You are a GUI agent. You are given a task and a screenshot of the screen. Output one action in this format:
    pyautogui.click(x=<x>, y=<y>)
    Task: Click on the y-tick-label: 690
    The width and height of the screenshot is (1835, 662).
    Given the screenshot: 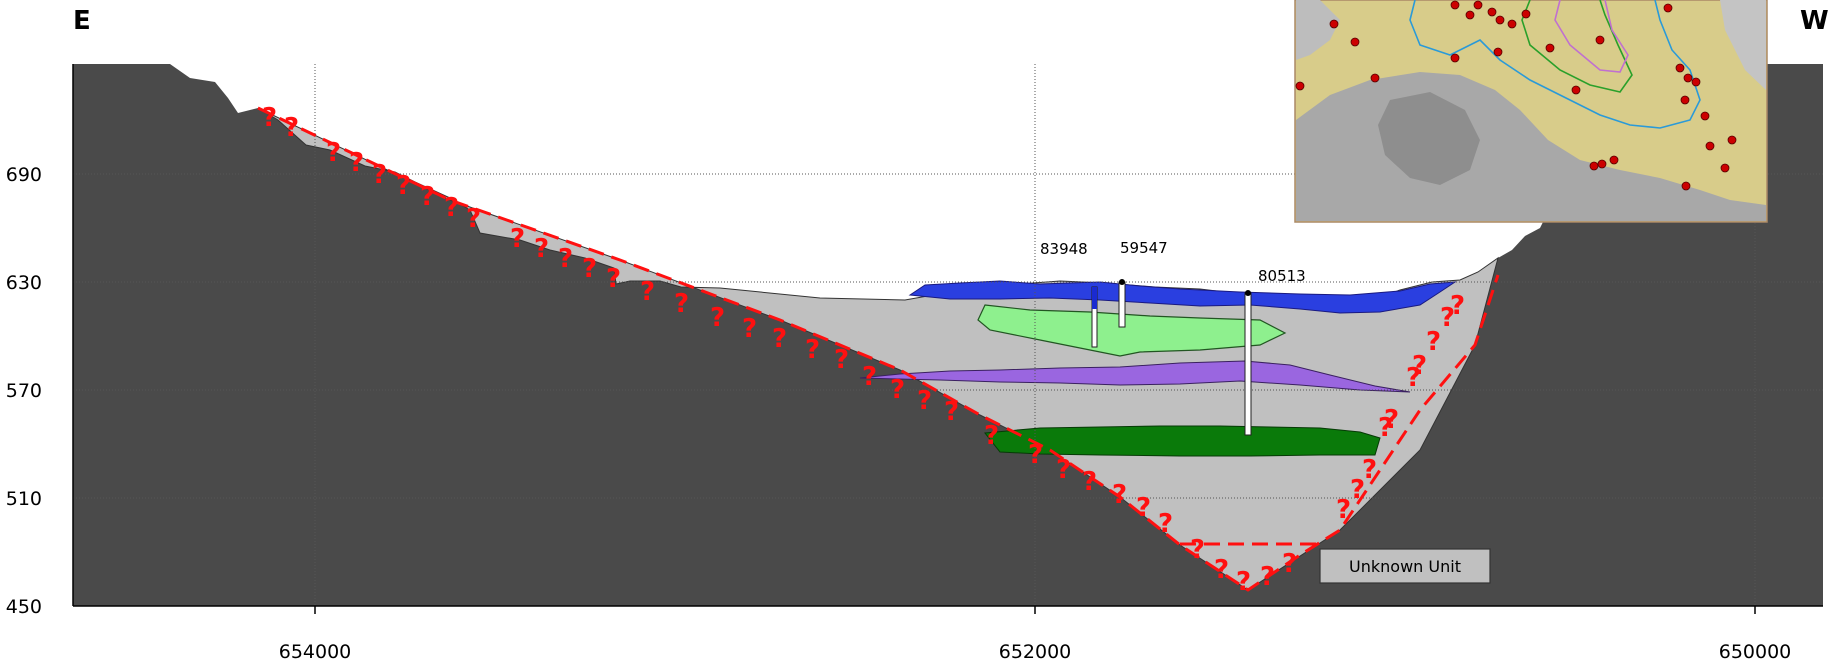 What is the action you would take?
    pyautogui.click(x=24, y=175)
    